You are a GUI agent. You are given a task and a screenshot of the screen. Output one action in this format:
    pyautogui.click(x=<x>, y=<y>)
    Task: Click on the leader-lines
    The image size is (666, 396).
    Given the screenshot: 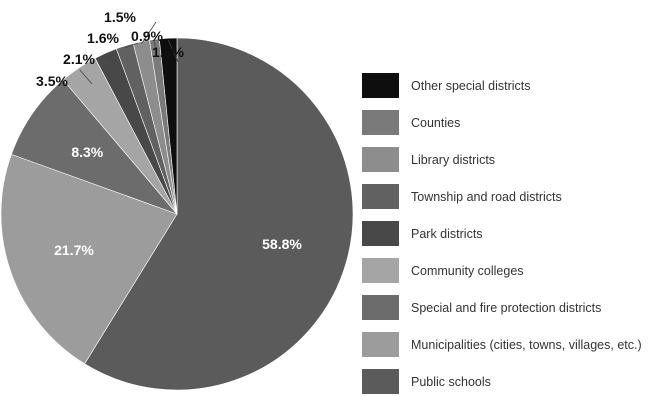 What is the action you would take?
    pyautogui.click(x=129, y=53)
    